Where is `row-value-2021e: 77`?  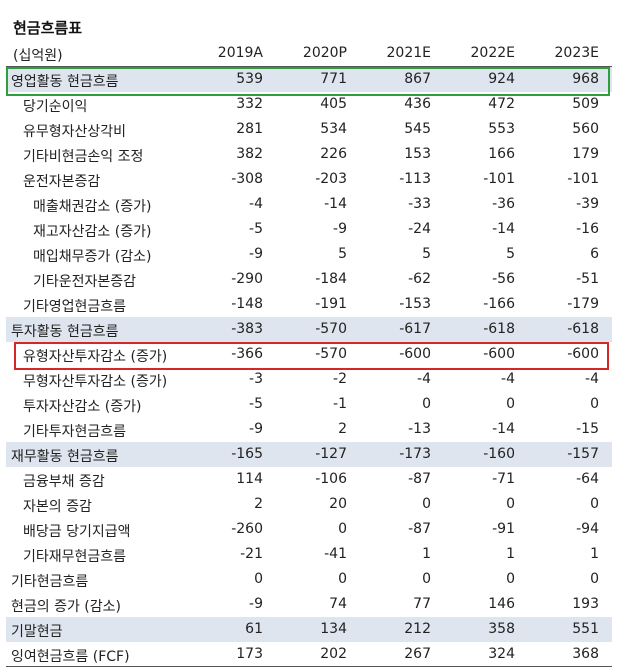
row-value-2021e: 77 is located at coordinates (422, 604).